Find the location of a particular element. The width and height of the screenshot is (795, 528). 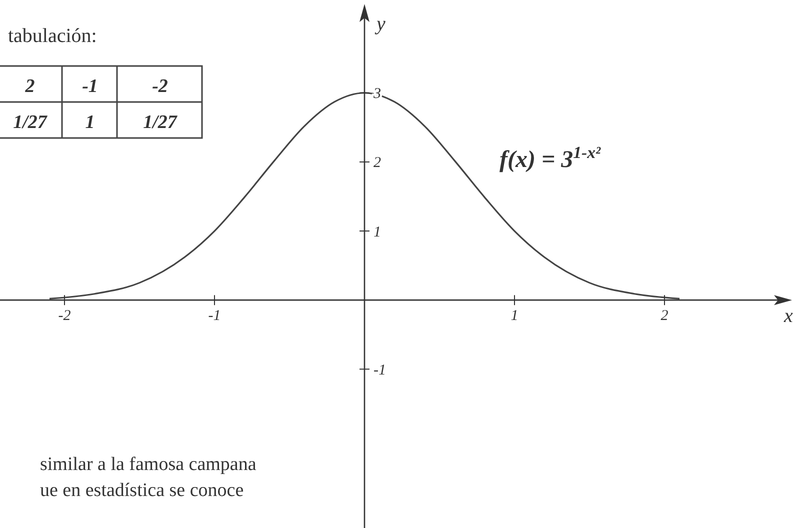

annotation: -2 is located at coordinates (160, 86).